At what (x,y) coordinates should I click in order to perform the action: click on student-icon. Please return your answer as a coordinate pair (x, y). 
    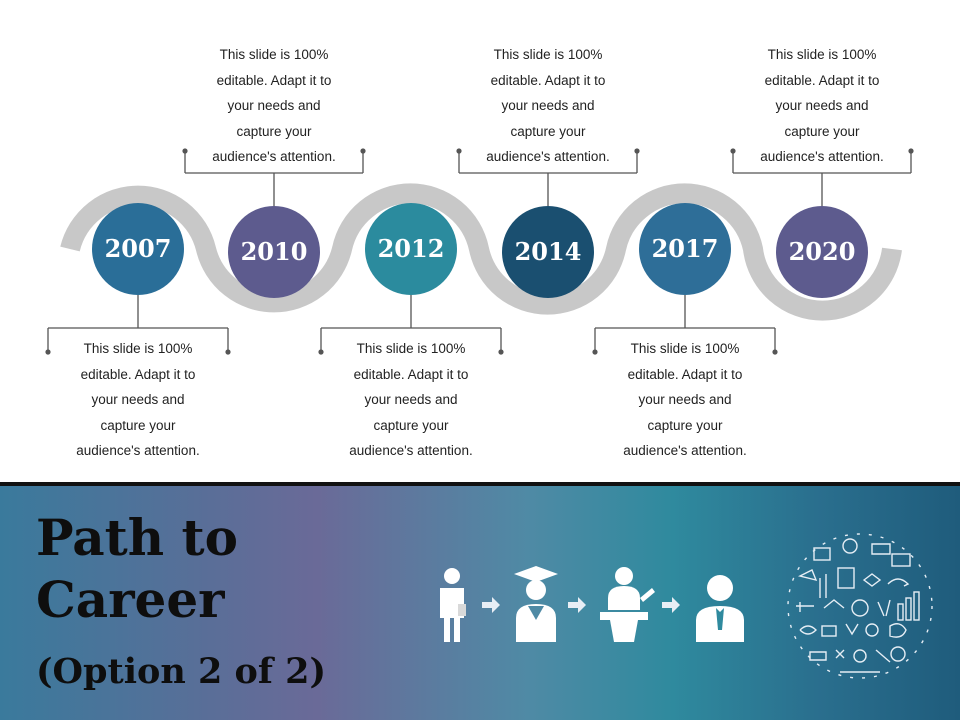
    Looking at the image, I should click on (453, 605).